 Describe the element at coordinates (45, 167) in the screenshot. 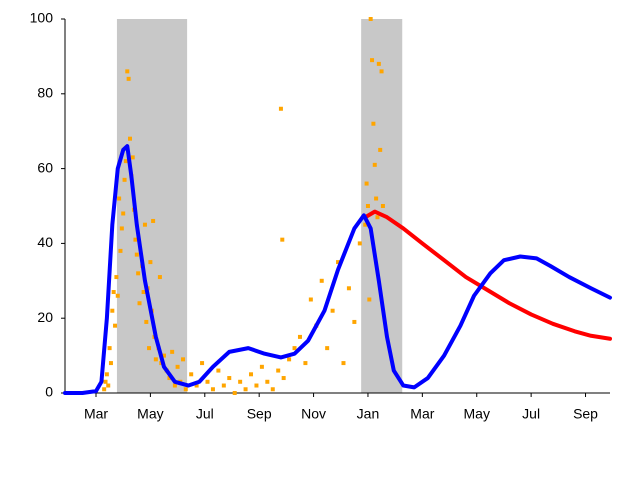

I see `y-tick-label: 60` at that location.